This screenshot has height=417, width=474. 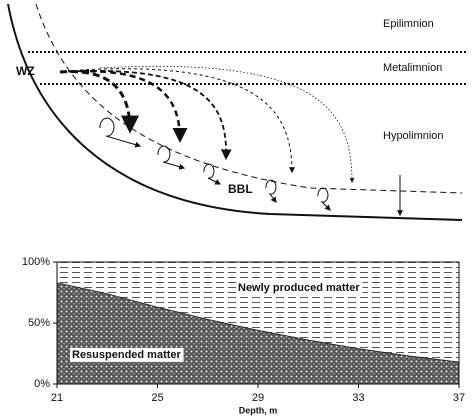 What do you see at coordinates (459, 398) in the screenshot?
I see `x-tick-label: 37` at bounding box center [459, 398].